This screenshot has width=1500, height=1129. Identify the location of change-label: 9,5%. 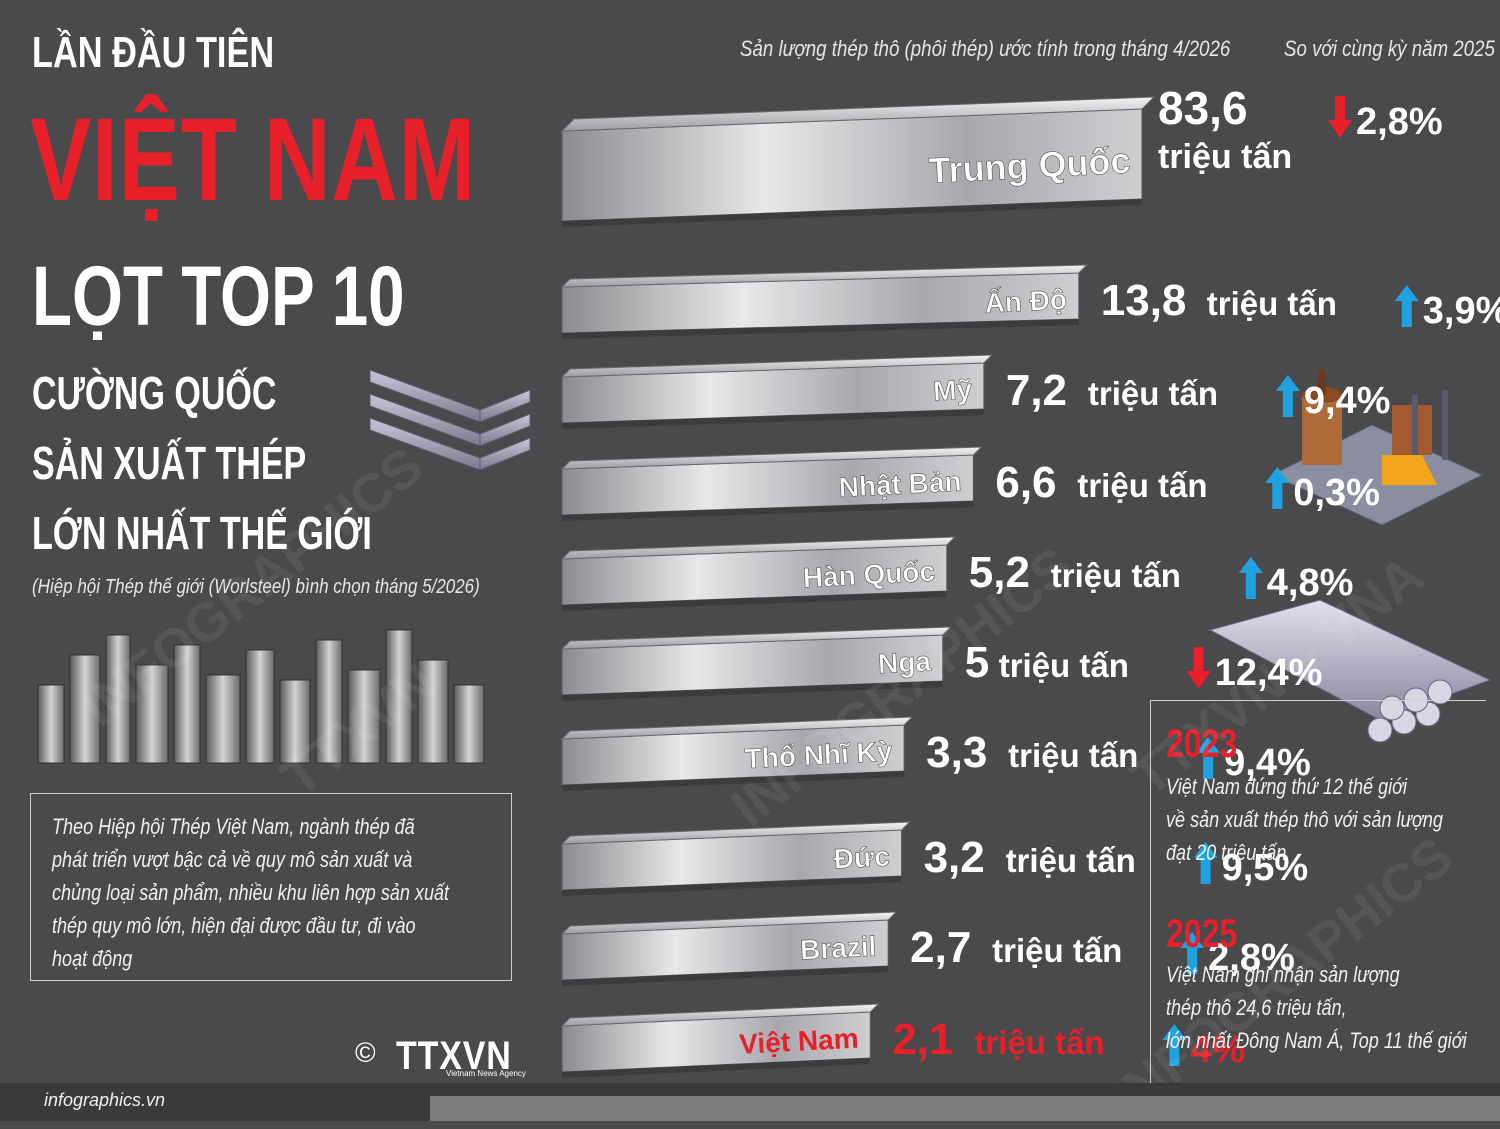
(1265, 868).